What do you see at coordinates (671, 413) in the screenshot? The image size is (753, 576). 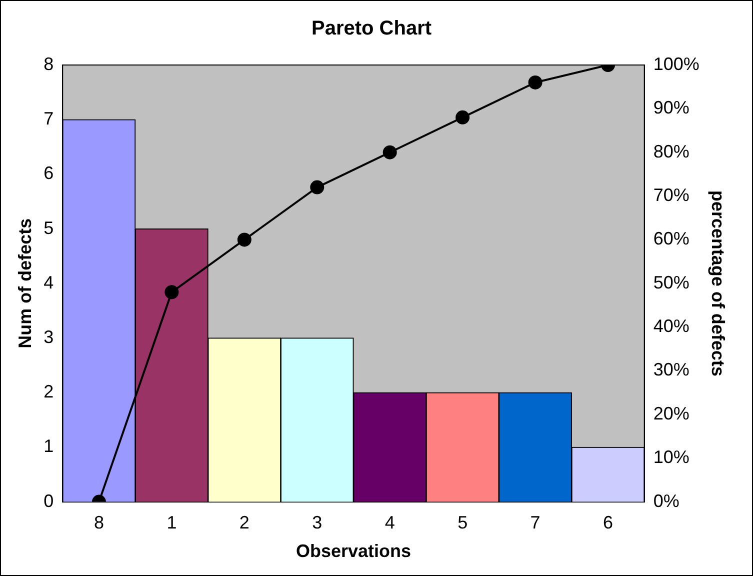 I see `y2-tick-label: 20%` at bounding box center [671, 413].